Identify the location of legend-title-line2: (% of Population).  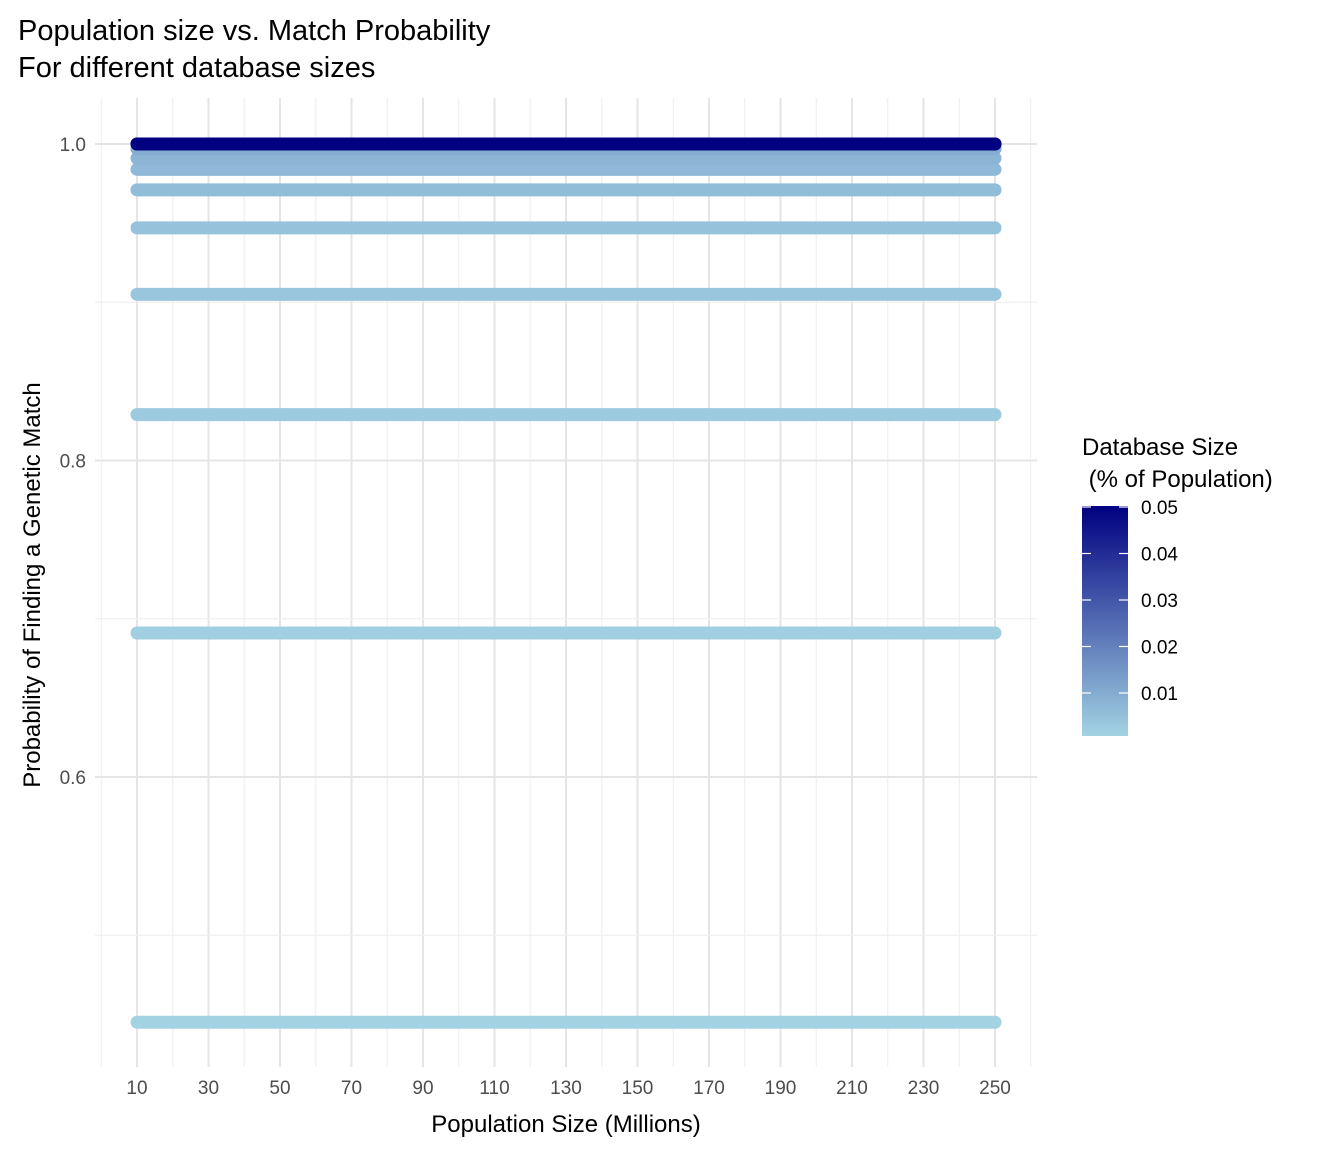
(1177, 479).